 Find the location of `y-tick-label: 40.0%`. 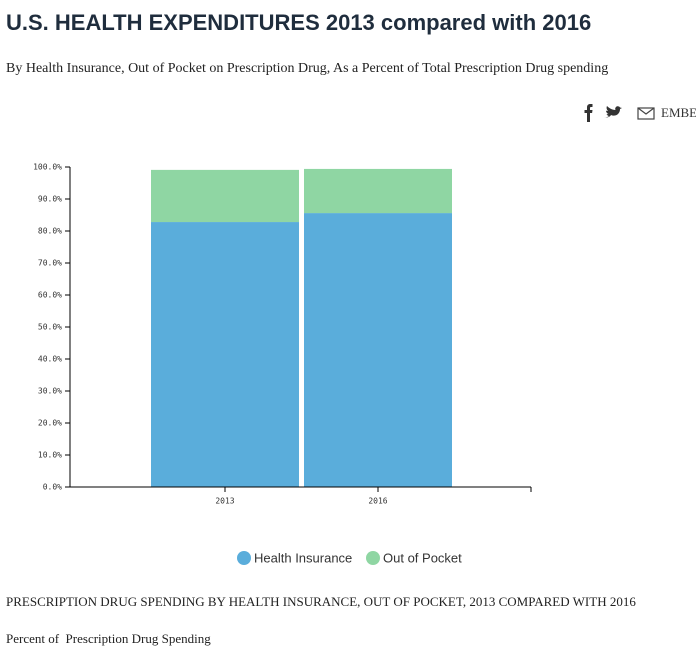

y-tick-label: 40.0% is located at coordinates (50, 359).